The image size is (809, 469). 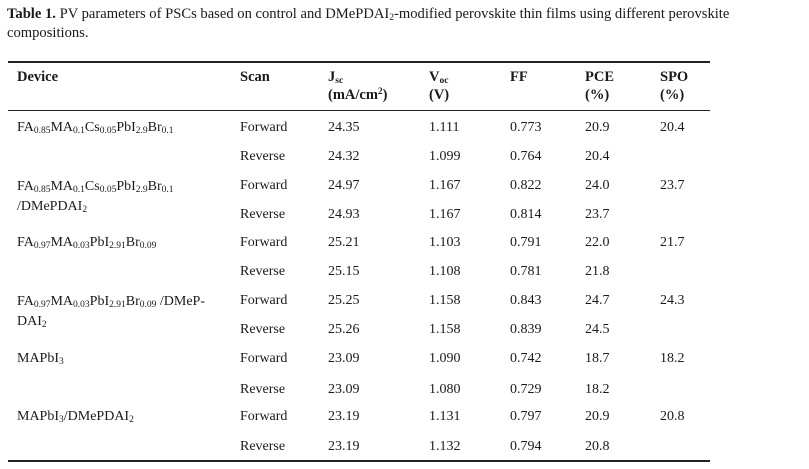 I want to click on cell-ff: 0.822, so click(x=526, y=185).